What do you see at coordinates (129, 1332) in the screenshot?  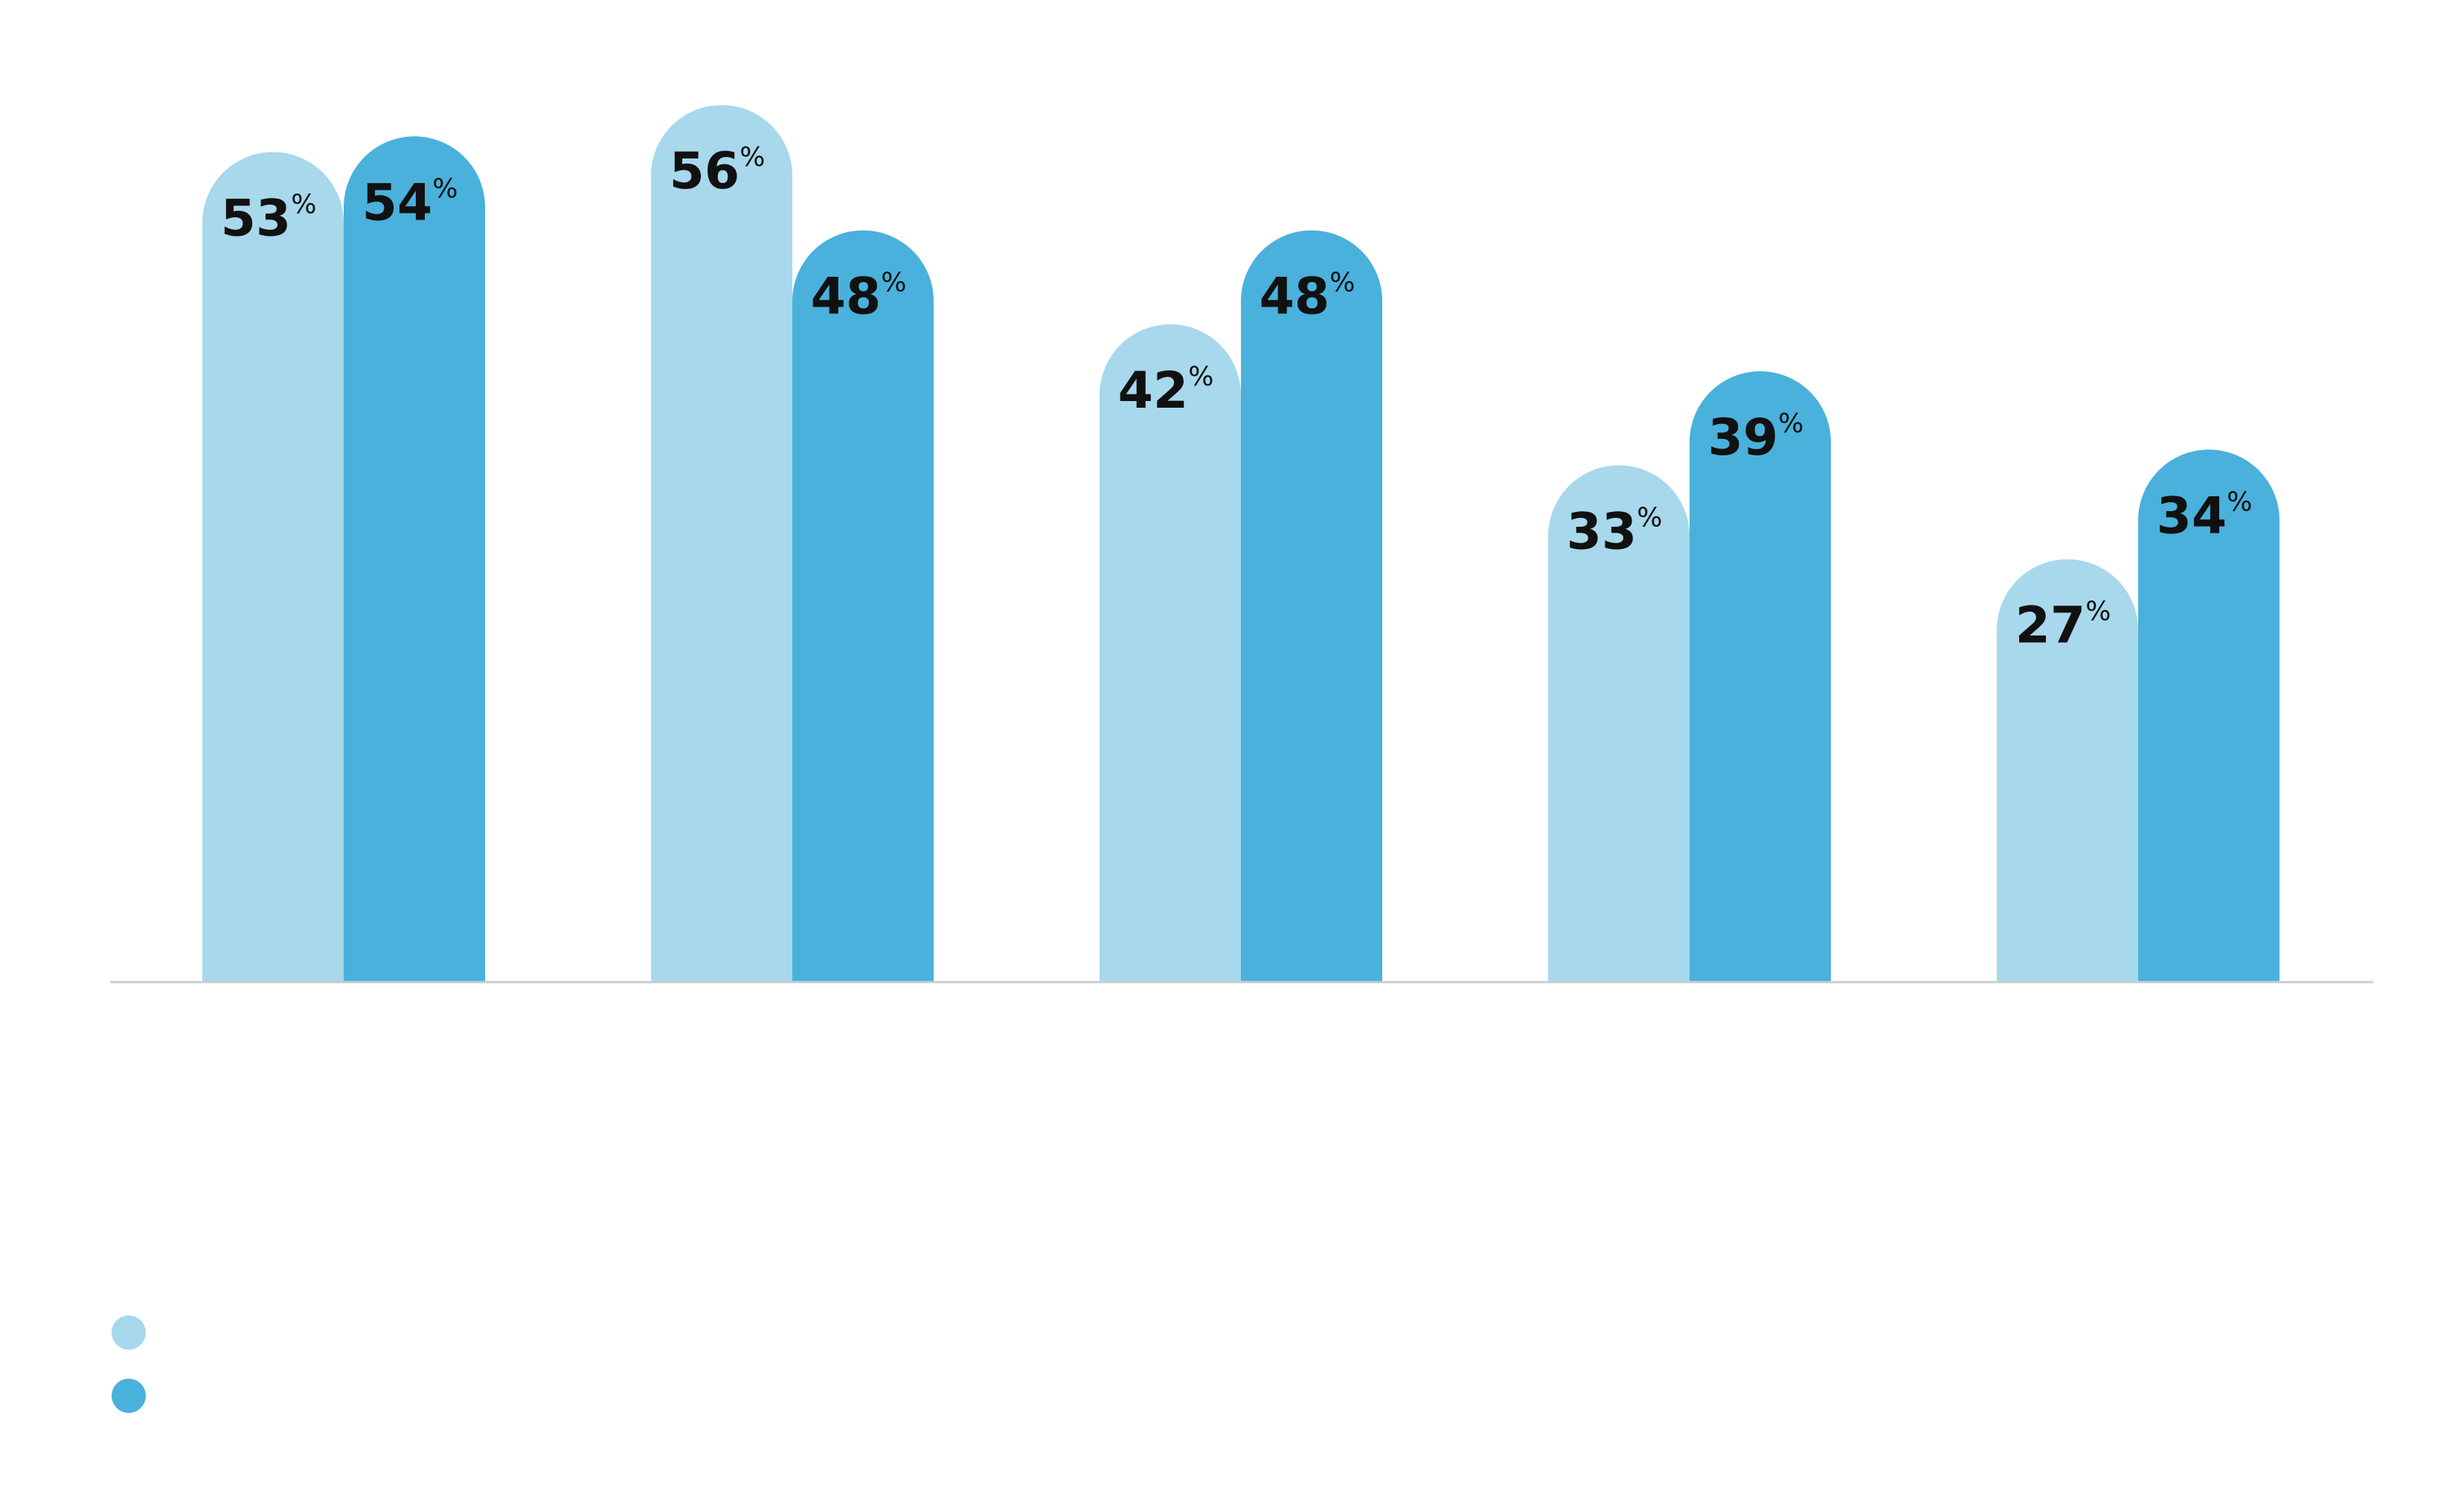 I see `legend-marker-series1` at bounding box center [129, 1332].